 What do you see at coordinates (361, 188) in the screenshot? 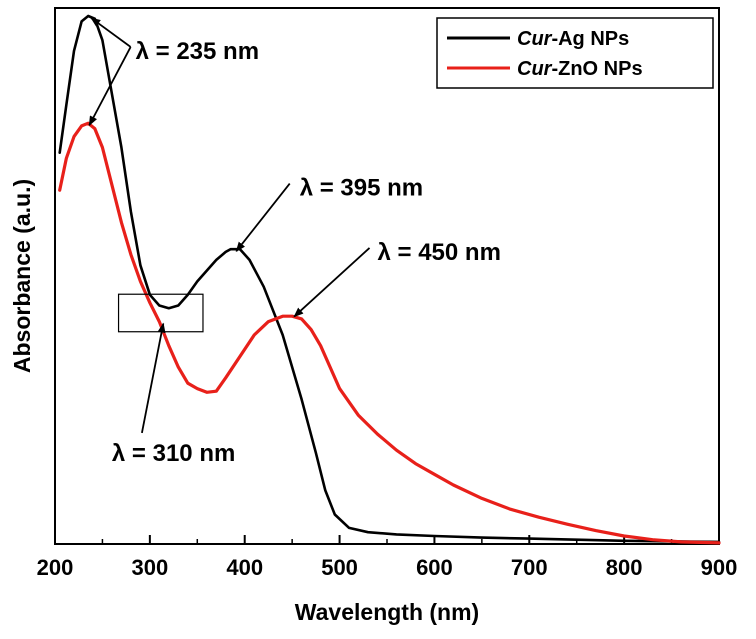
I see `annotation-label-1: λ = 395 nm` at bounding box center [361, 188].